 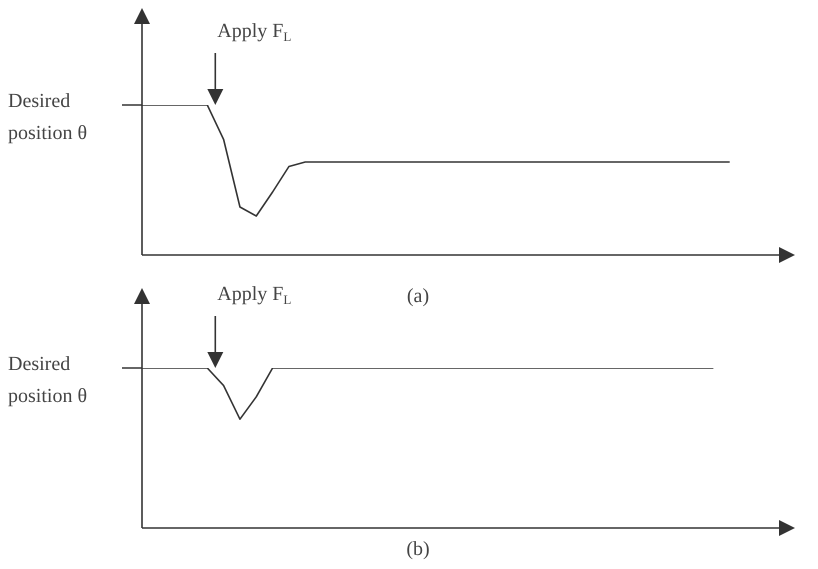 I want to click on text: (b), so click(x=418, y=549).